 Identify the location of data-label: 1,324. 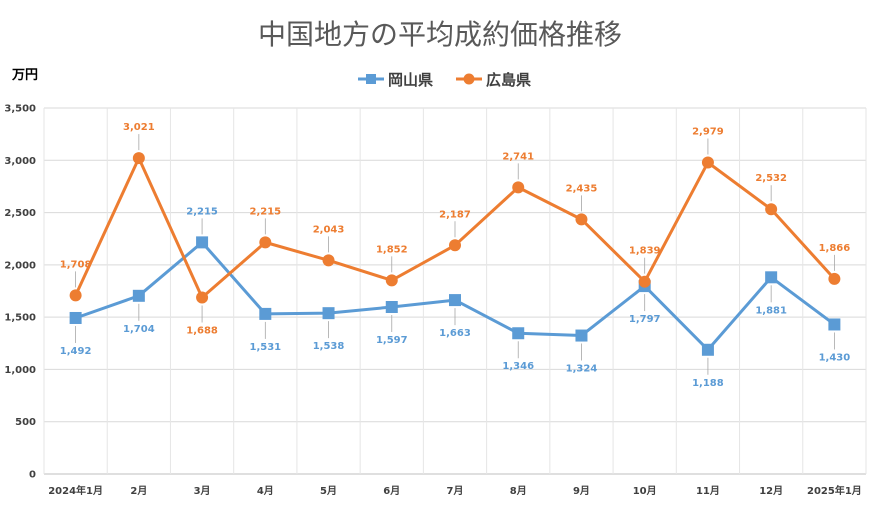
(582, 369).